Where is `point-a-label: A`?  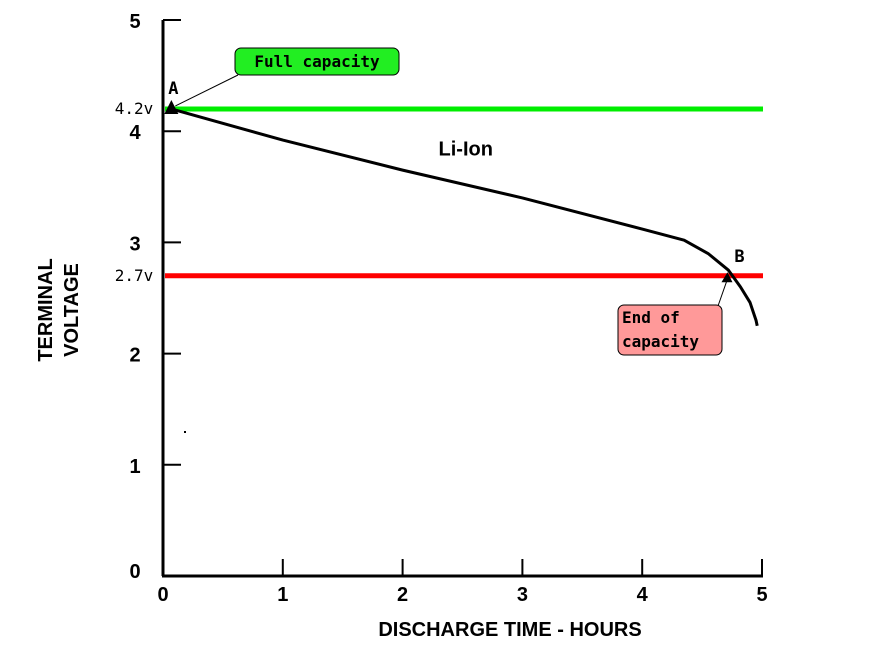 point-a-label: A is located at coordinates (173, 89).